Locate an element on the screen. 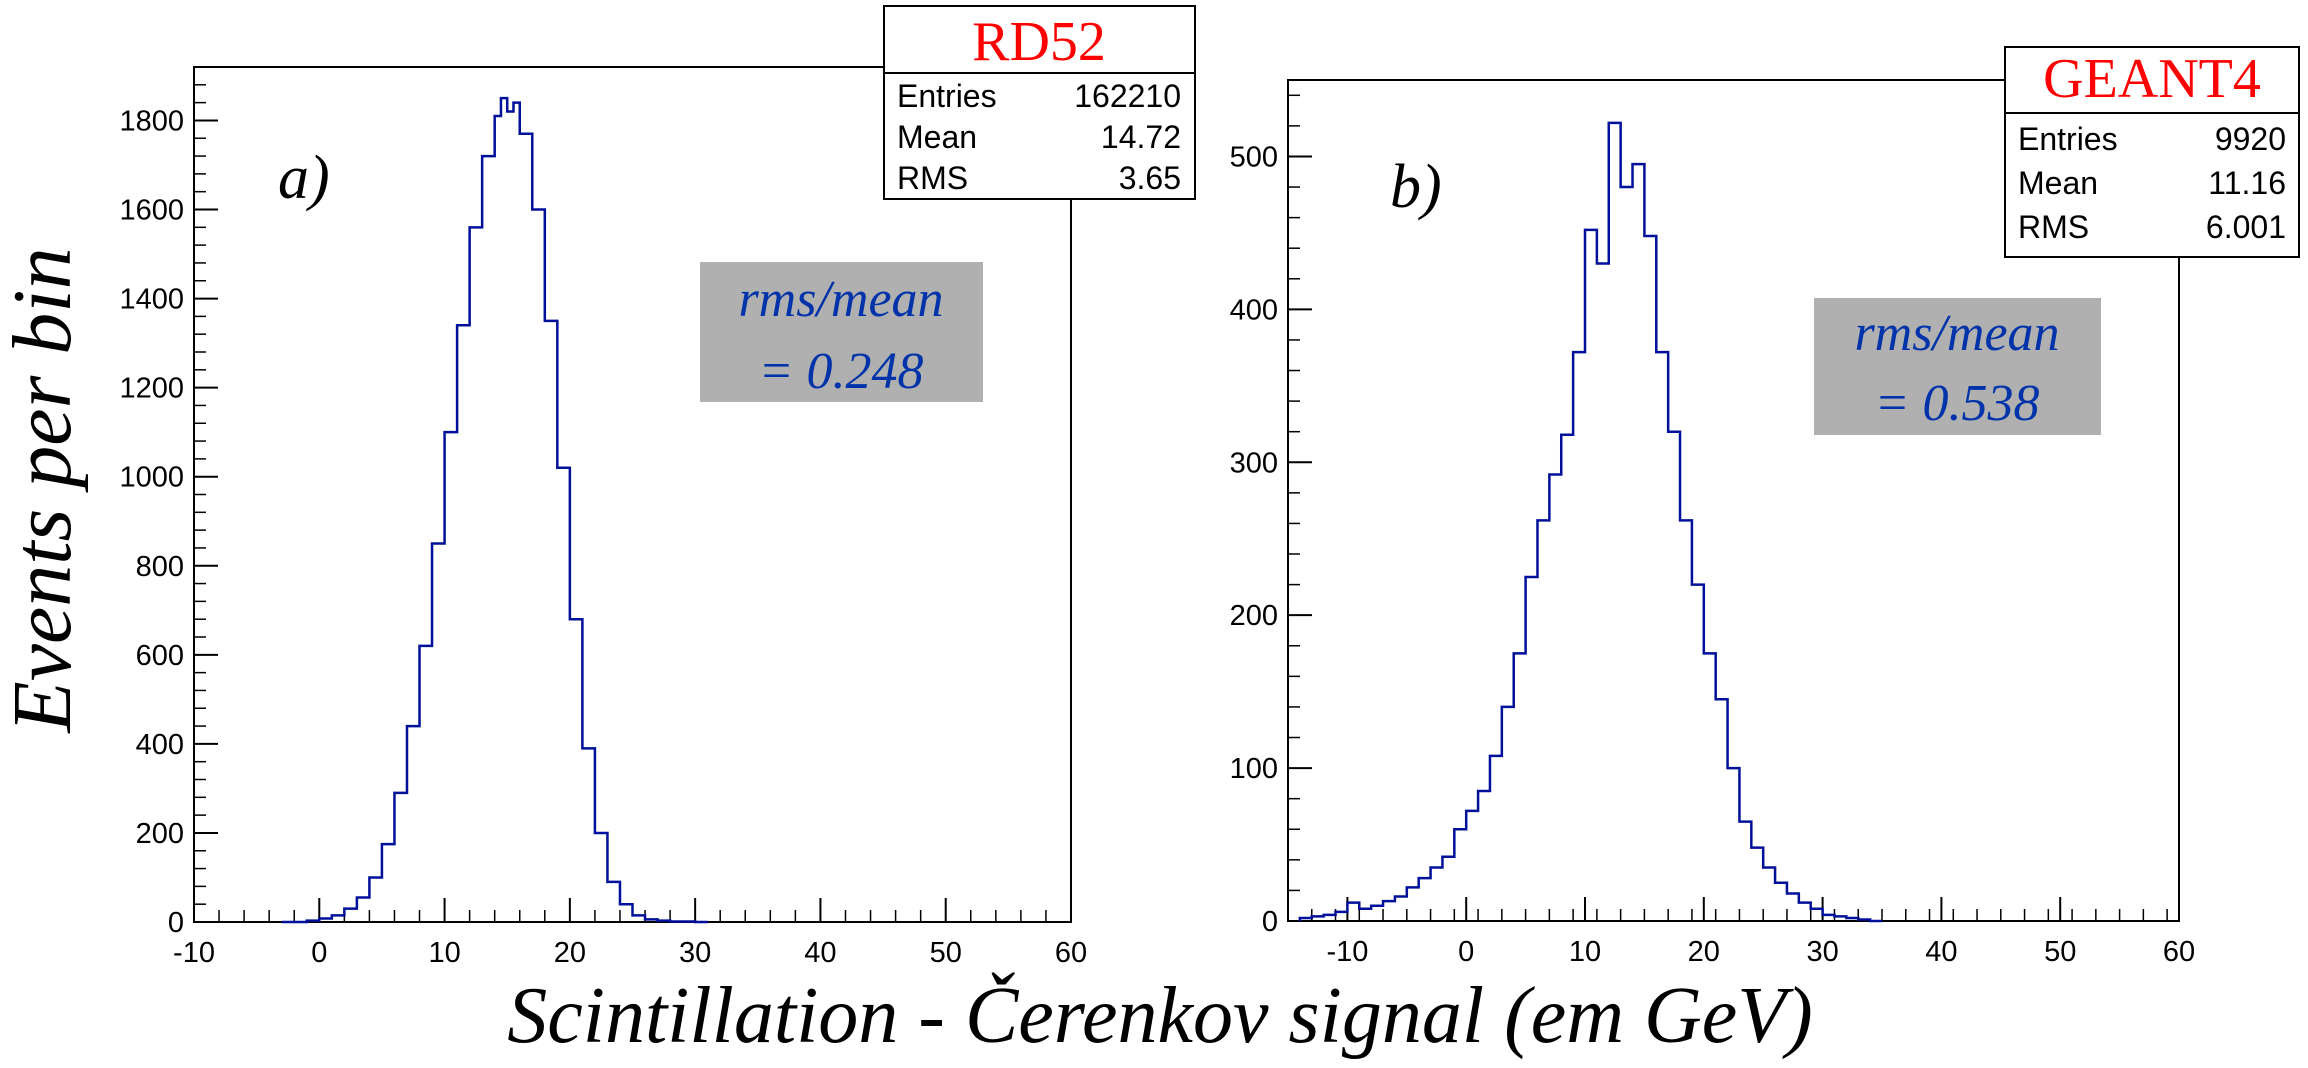 The height and width of the screenshot is (1068, 2308). panel-b-ratio-box: rms/mean = 0.538 is located at coordinates (1957, 366).